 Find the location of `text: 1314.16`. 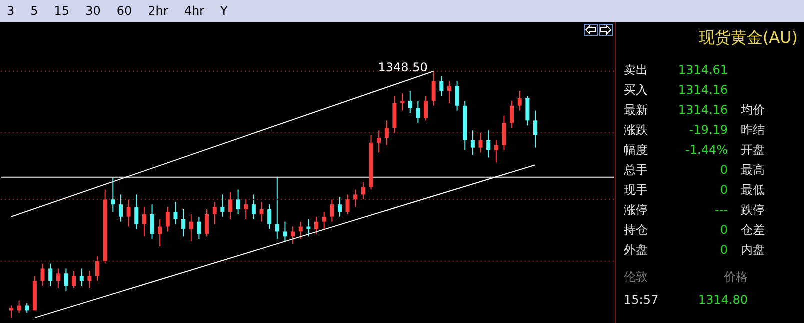

text: 1314.16 is located at coordinates (703, 110).